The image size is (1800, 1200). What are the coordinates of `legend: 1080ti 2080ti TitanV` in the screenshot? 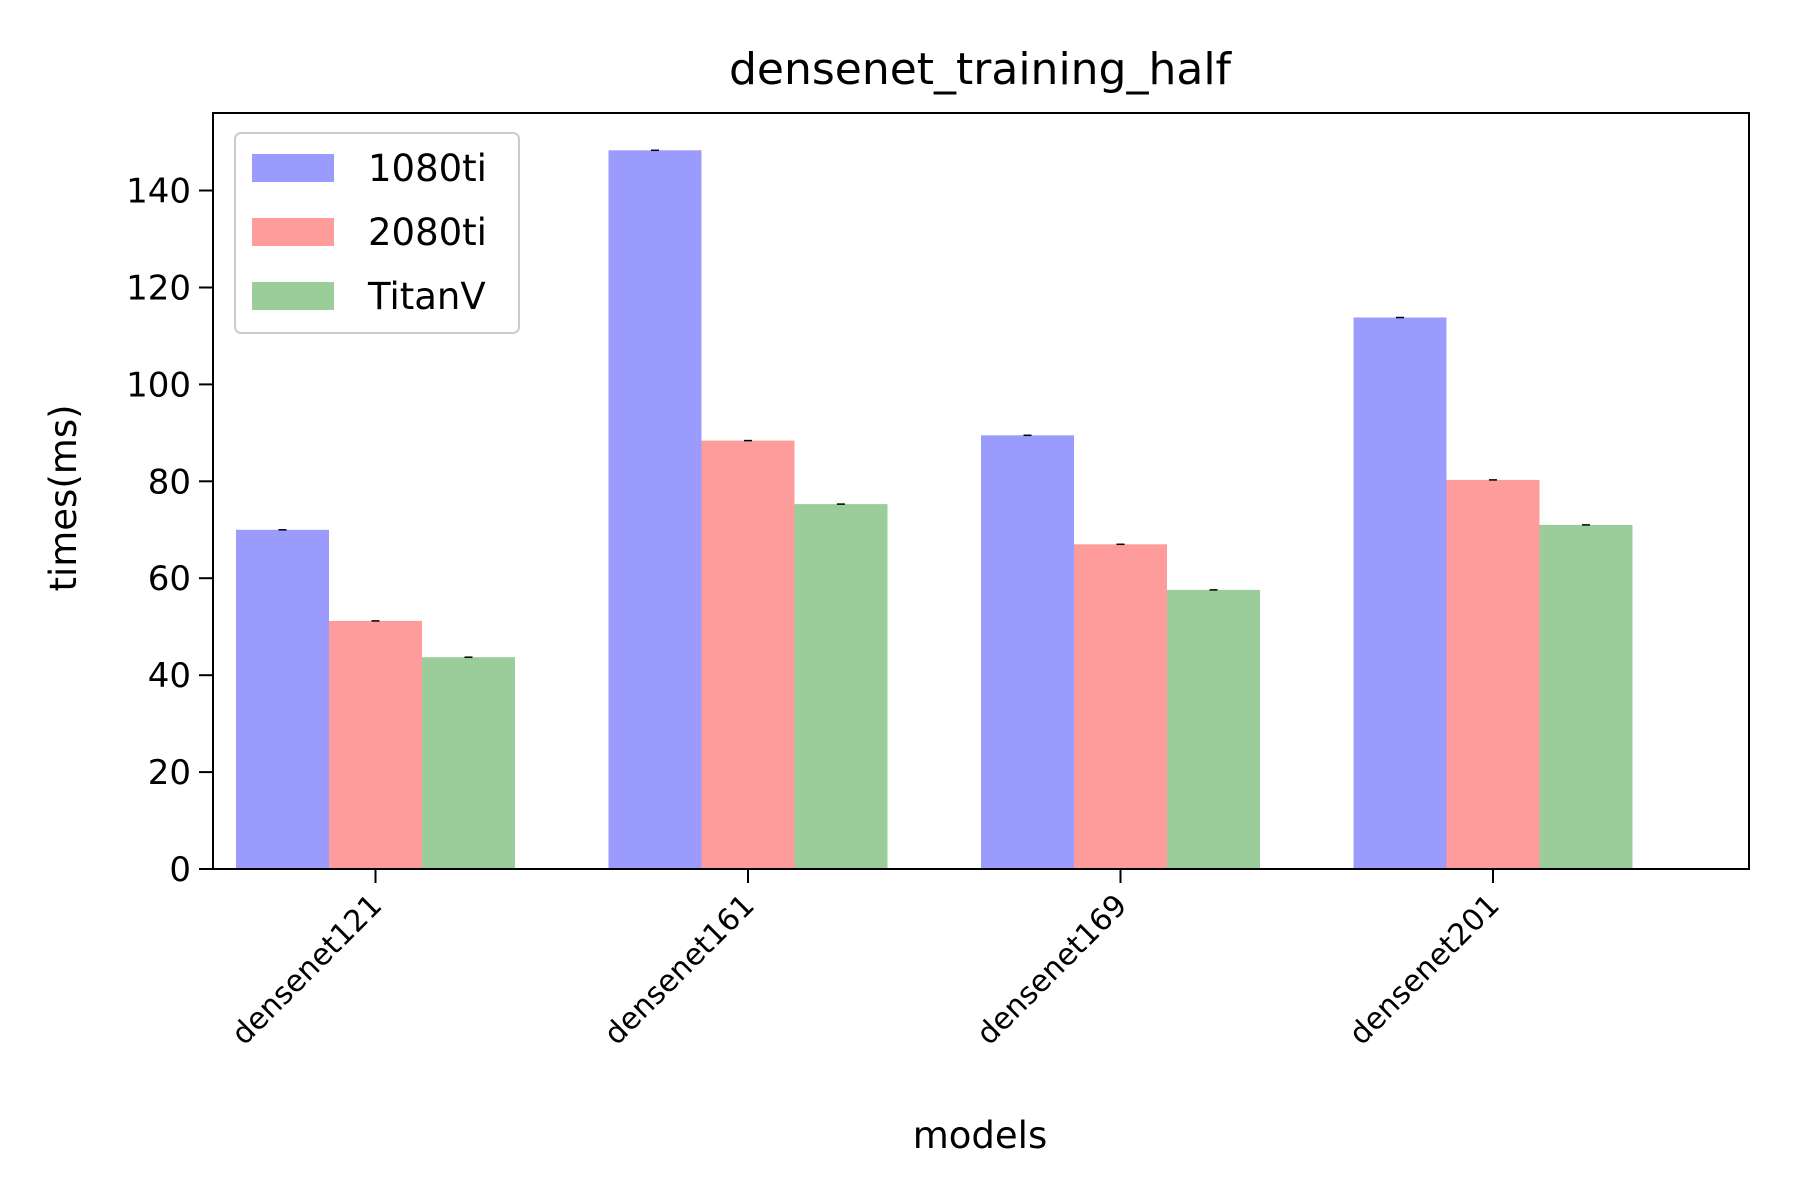 It's located at (377, 233).